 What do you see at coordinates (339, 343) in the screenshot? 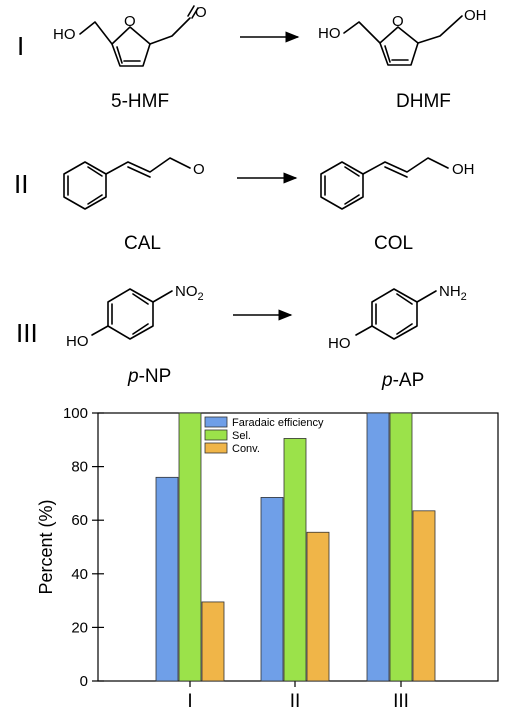
I see `pap-ho-label: HO` at bounding box center [339, 343].